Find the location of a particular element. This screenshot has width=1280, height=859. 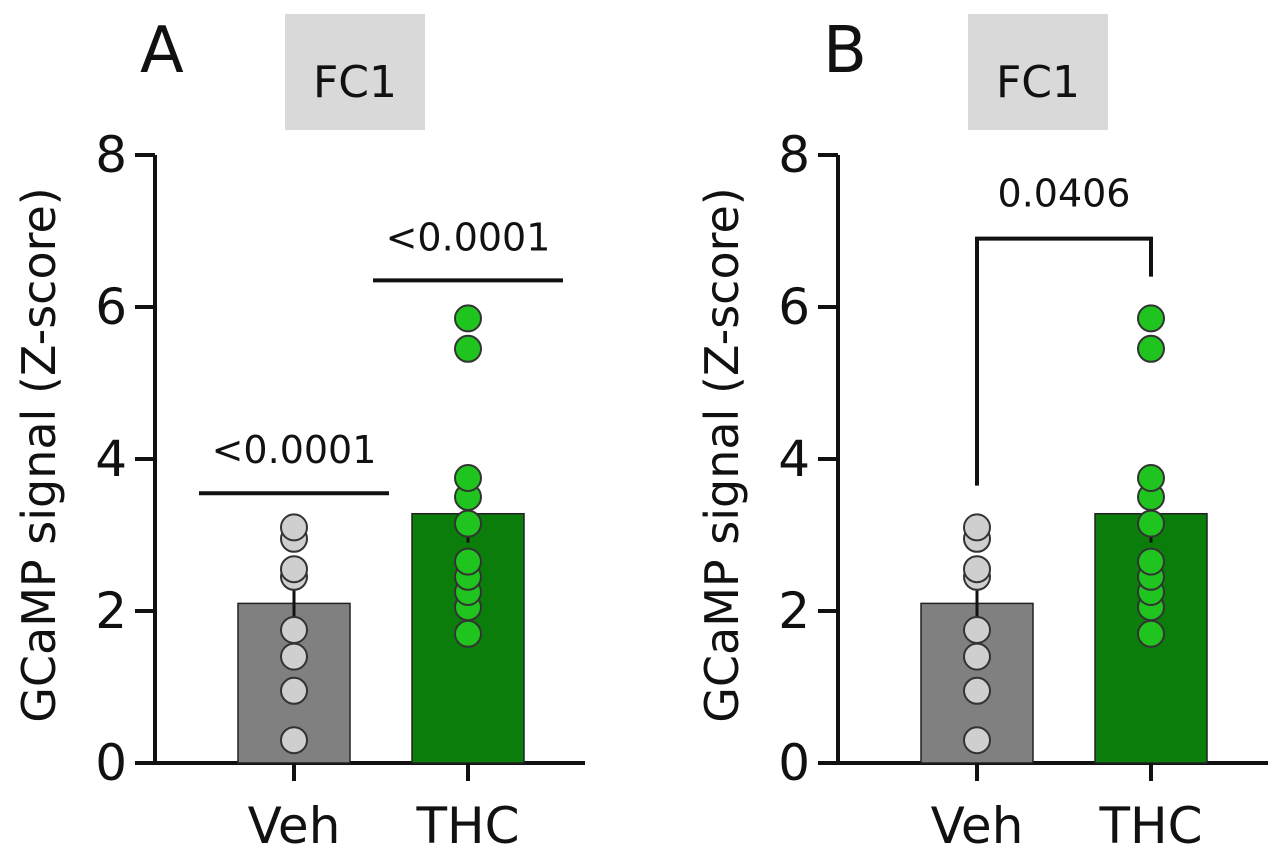

significance-bracket is located at coordinates (1064, 361).